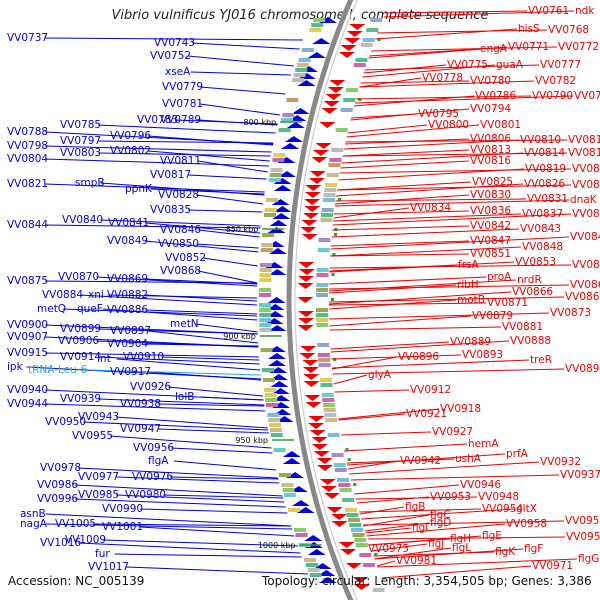 Image resolution: width=600 pixels, height=600 pixels. I want to click on right-gene-label: motB, so click(471, 300).